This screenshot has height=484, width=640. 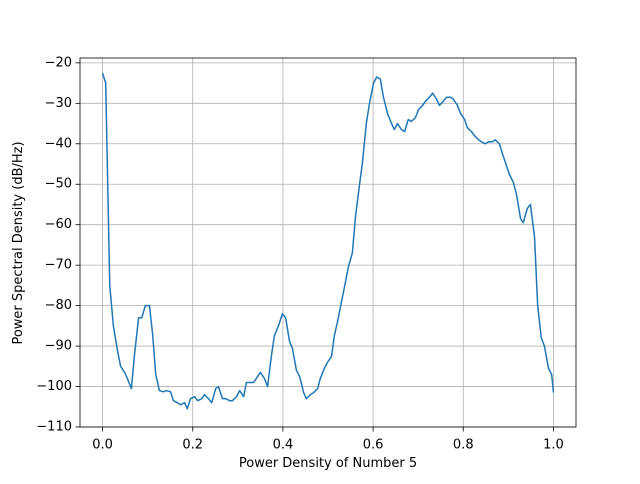 I want to click on x-tick-label: 0.6, so click(x=373, y=445).